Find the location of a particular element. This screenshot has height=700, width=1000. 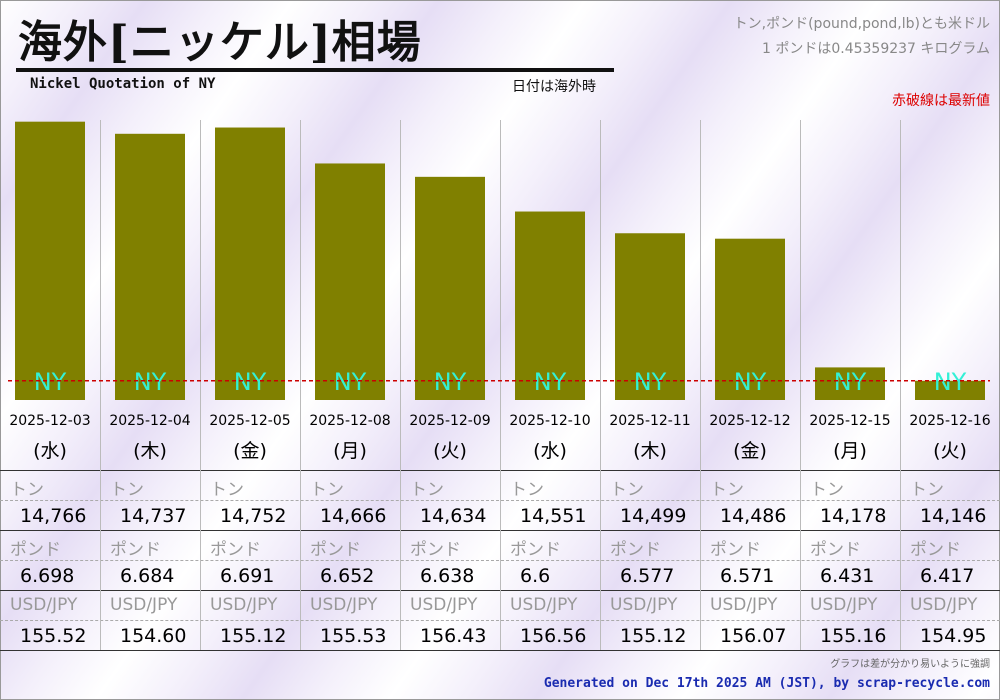

pound-value: 6.6 is located at coordinates (535, 576).